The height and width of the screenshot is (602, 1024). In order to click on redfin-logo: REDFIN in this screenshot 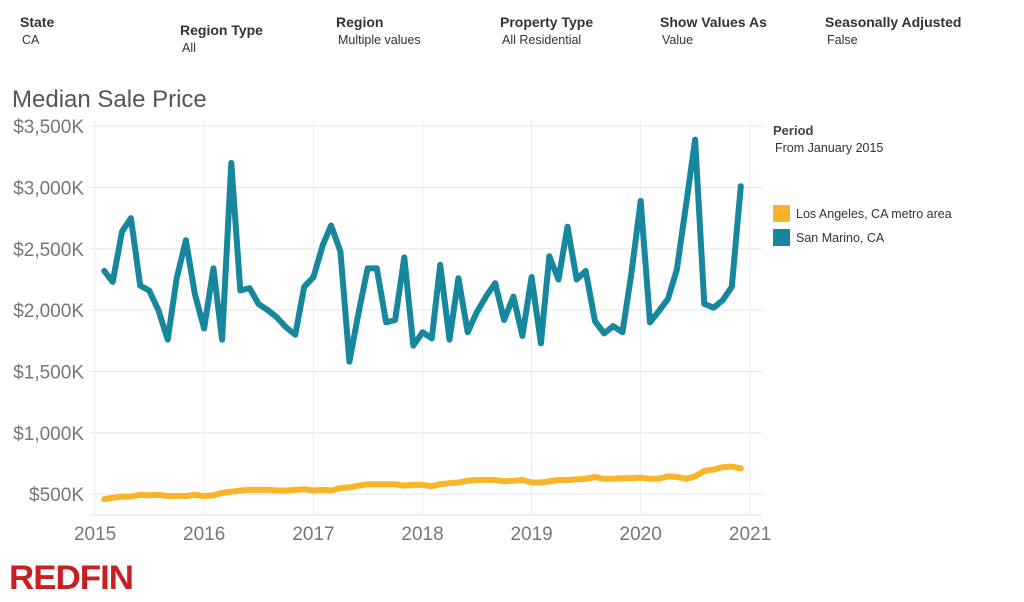, I will do `click(74, 578)`.